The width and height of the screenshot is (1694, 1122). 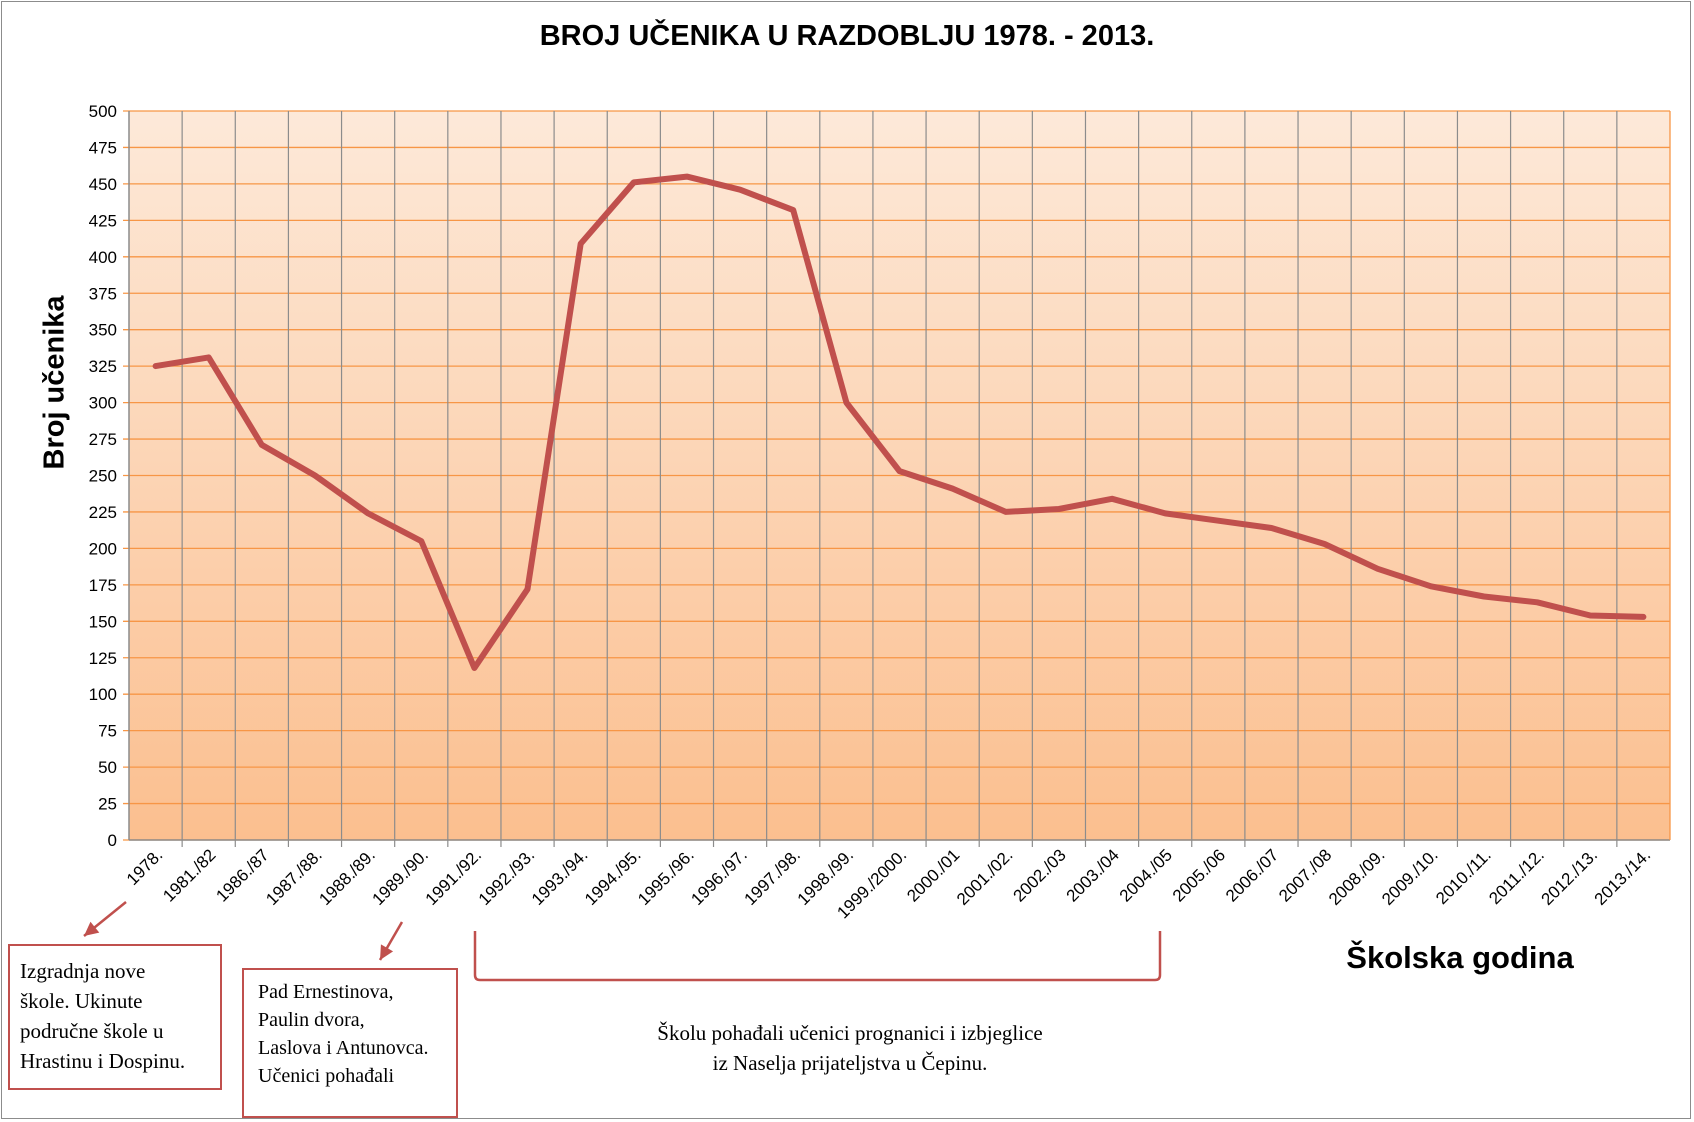 I want to click on x-tick-label: 1993./94., so click(x=560, y=877).